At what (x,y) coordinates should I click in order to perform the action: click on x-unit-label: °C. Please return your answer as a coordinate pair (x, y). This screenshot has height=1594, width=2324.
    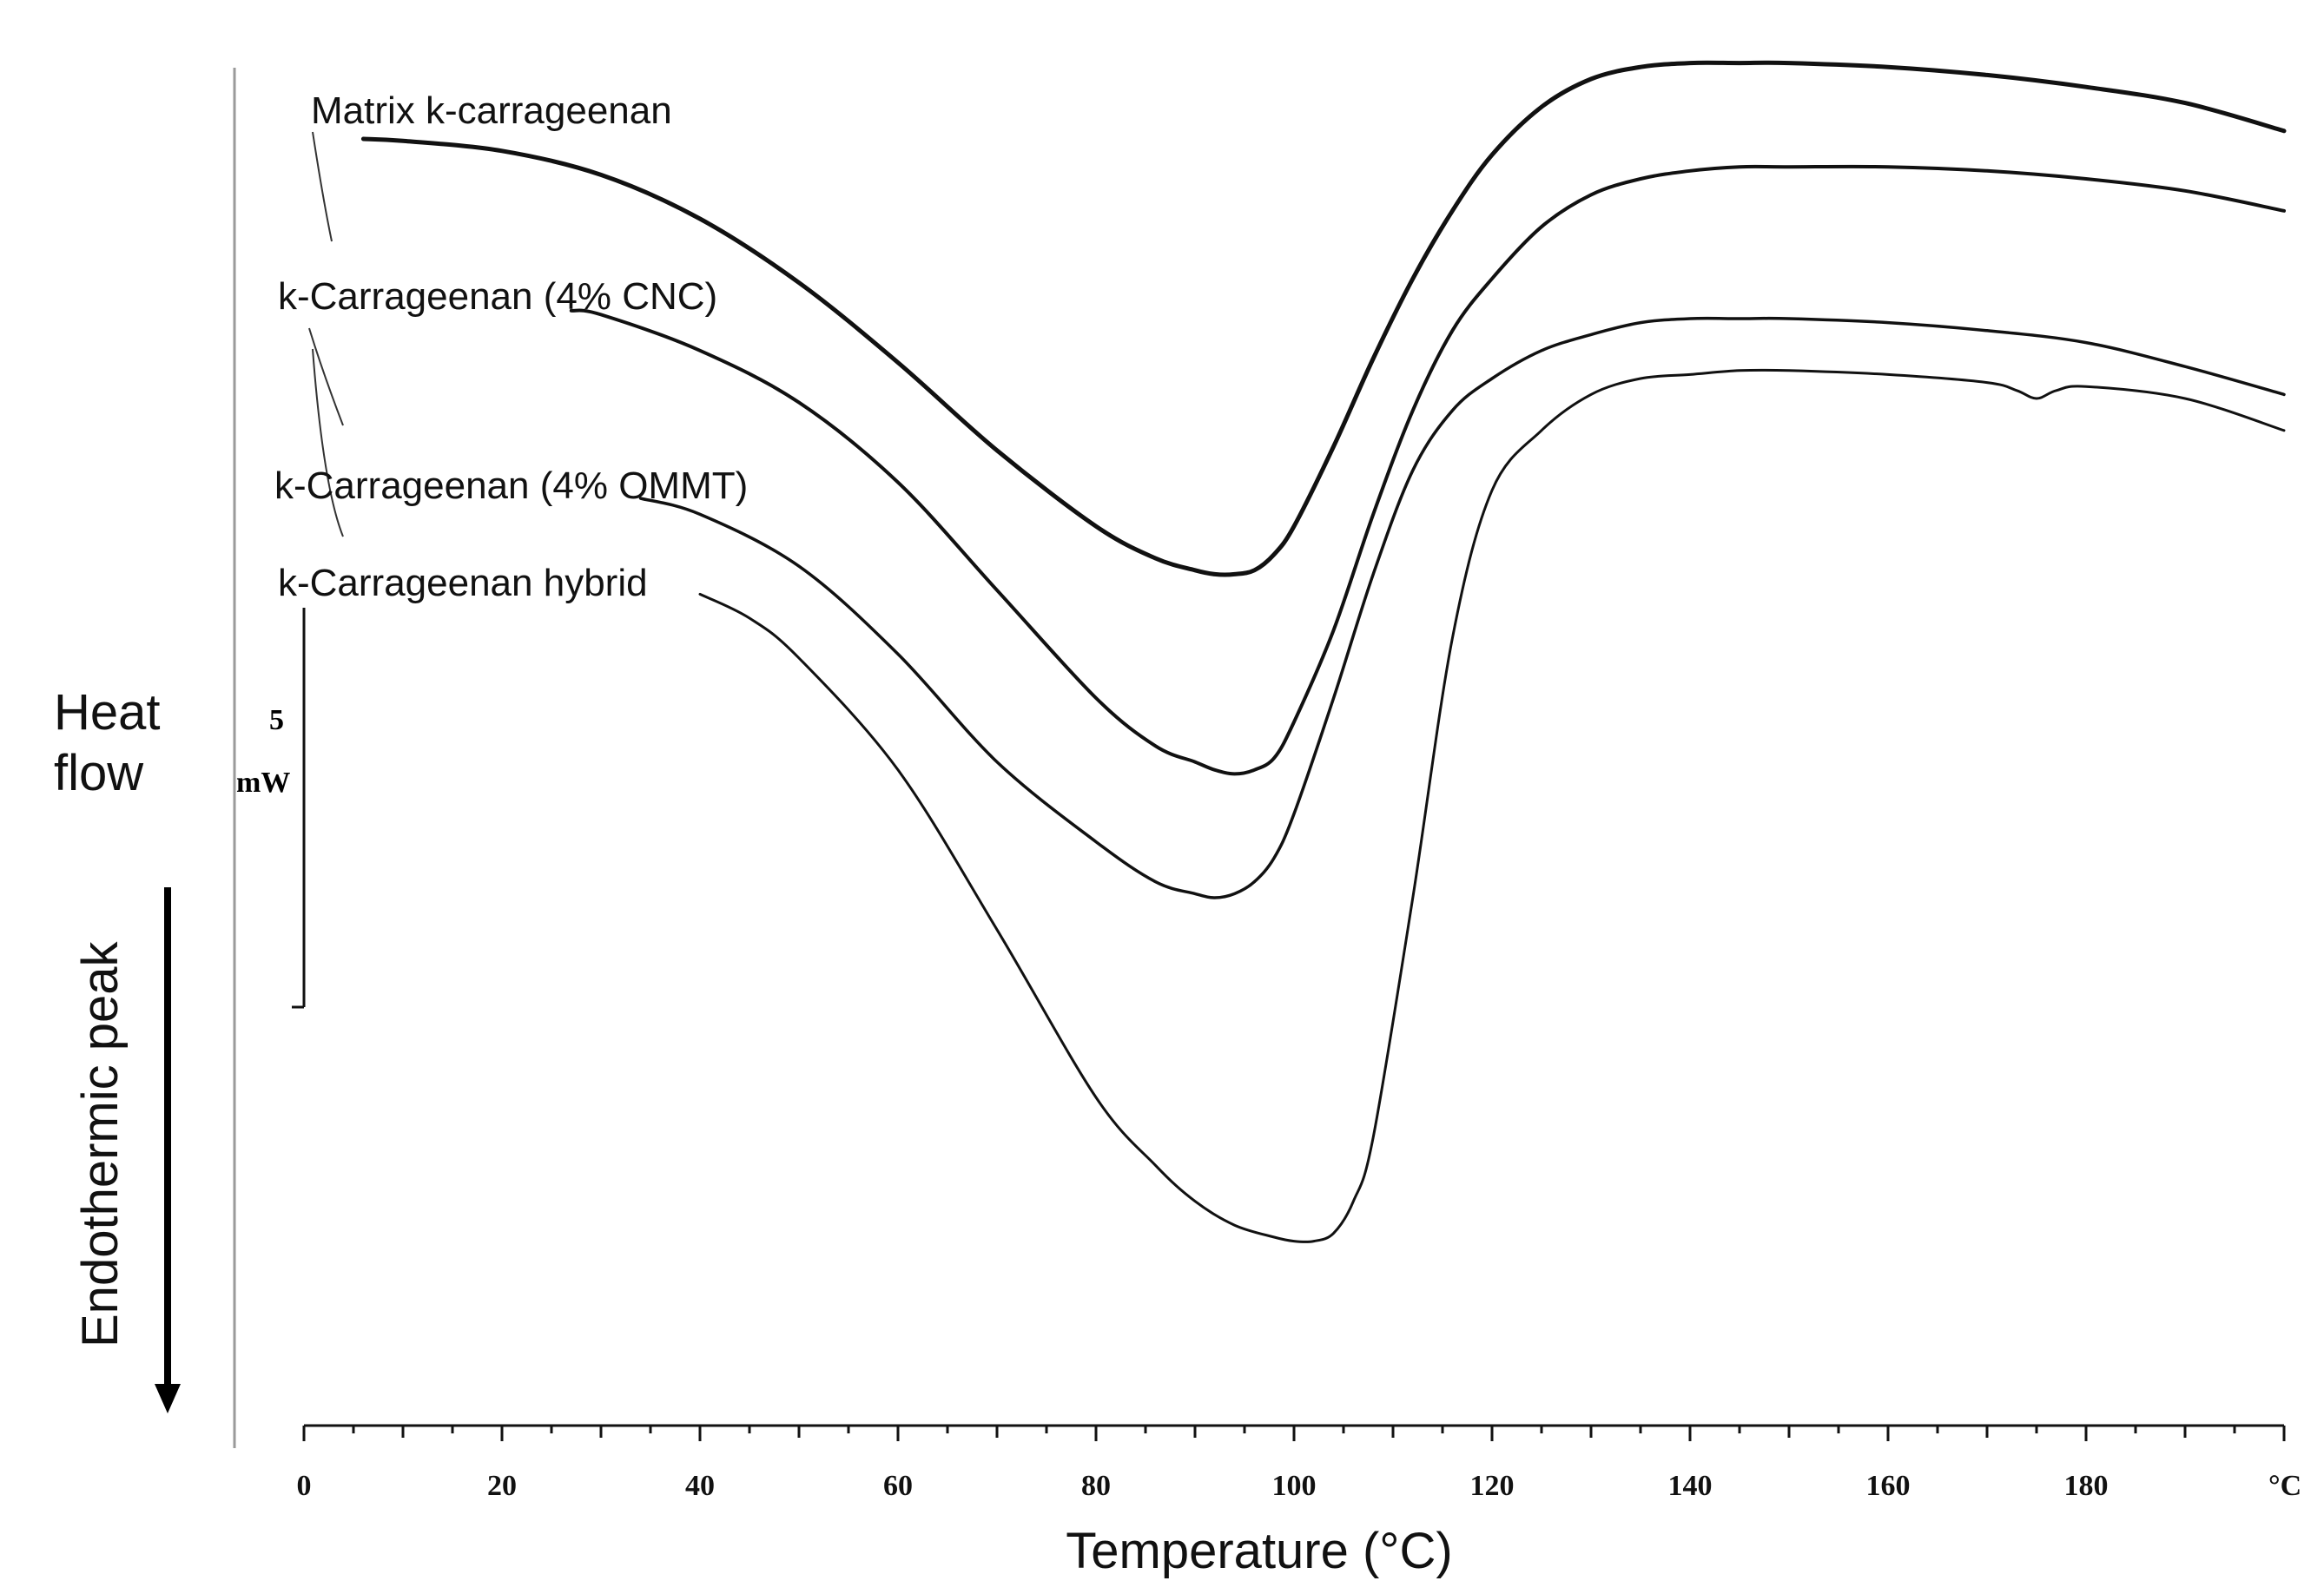
    Looking at the image, I should click on (2284, 1486).